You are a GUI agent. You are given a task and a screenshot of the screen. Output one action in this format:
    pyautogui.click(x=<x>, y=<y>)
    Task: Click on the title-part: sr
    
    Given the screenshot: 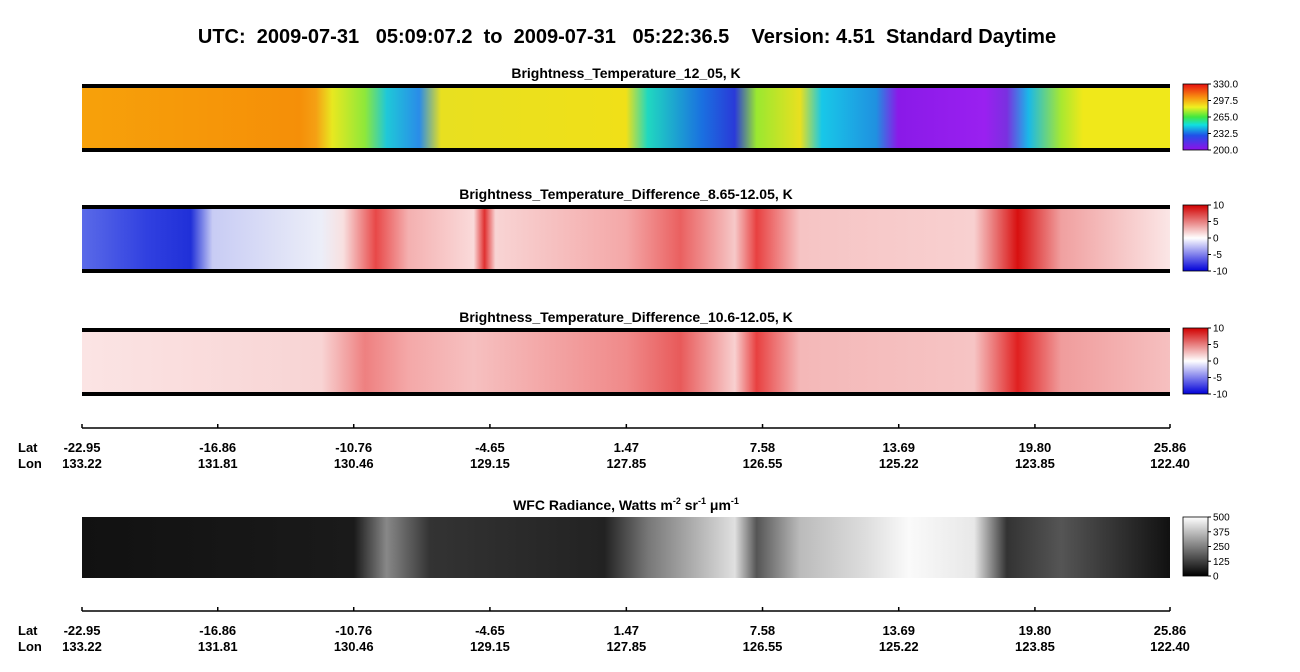 What is the action you would take?
    pyautogui.click(x=690, y=505)
    